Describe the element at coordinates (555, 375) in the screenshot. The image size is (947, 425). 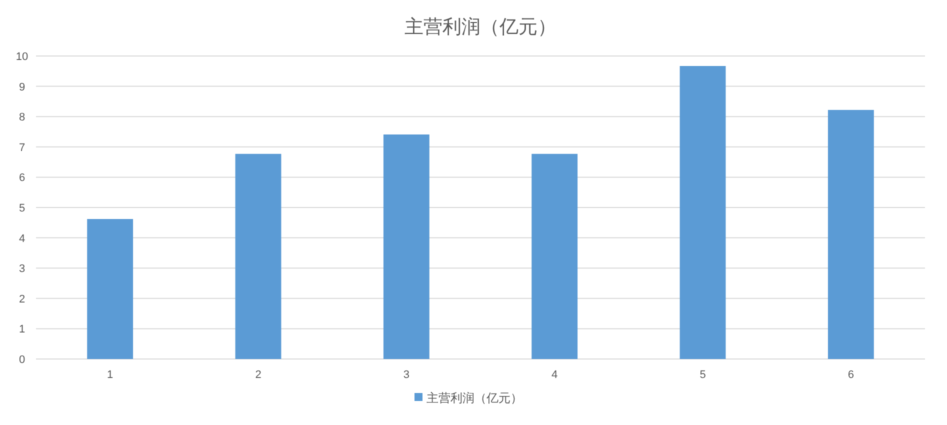
I see `x-tick-label: 4` at that location.